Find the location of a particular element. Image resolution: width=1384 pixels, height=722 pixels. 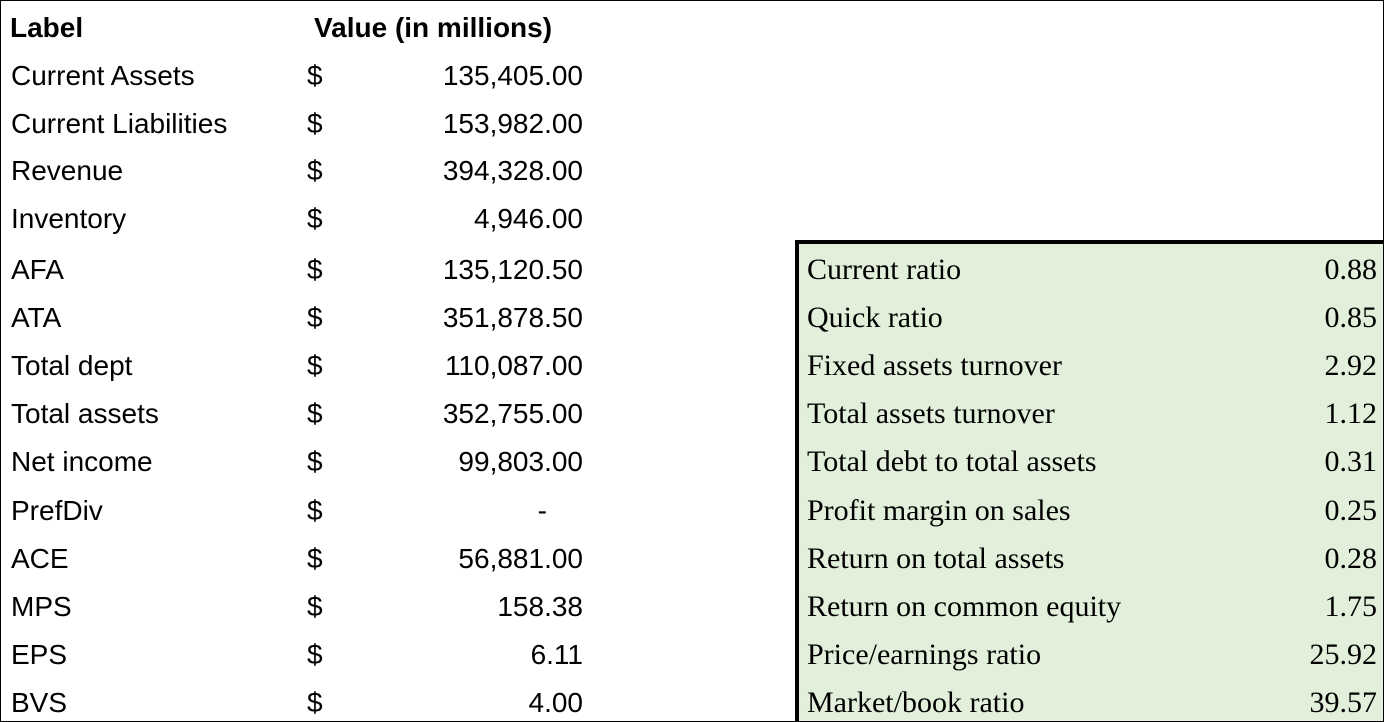

ratio-label: Return on total assets is located at coordinates (936, 558).